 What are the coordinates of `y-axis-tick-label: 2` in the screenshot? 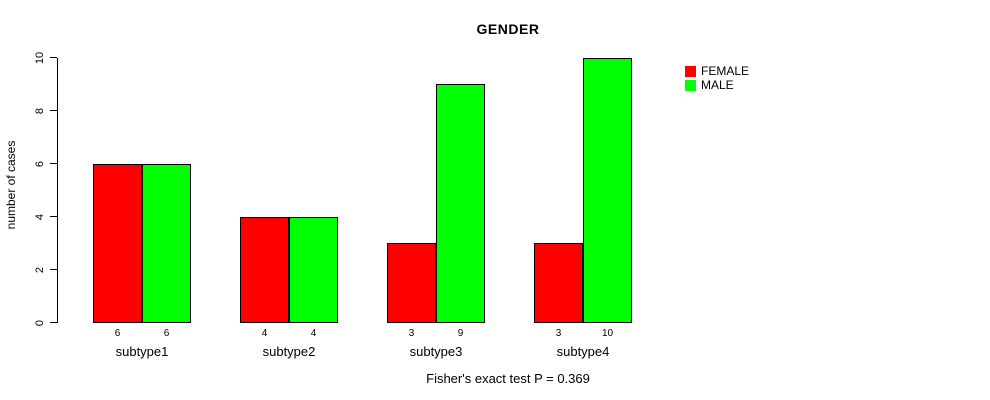 It's located at (40, 269).